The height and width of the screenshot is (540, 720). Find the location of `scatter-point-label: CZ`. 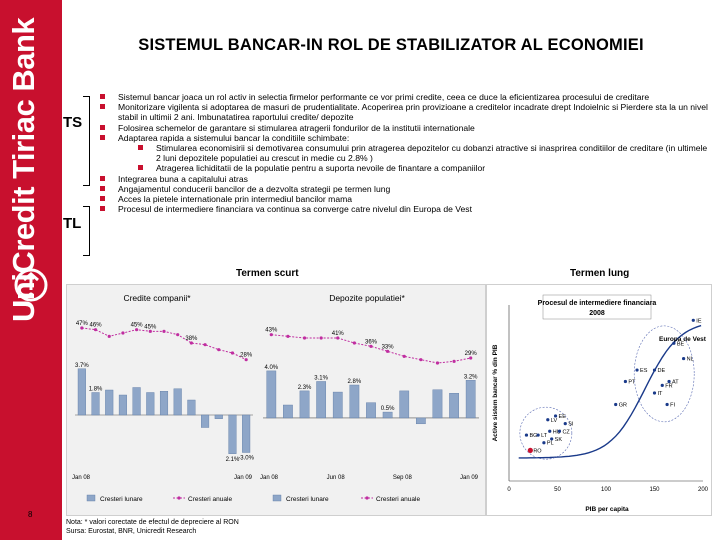

scatter-point-label: CZ is located at coordinates (566, 432).